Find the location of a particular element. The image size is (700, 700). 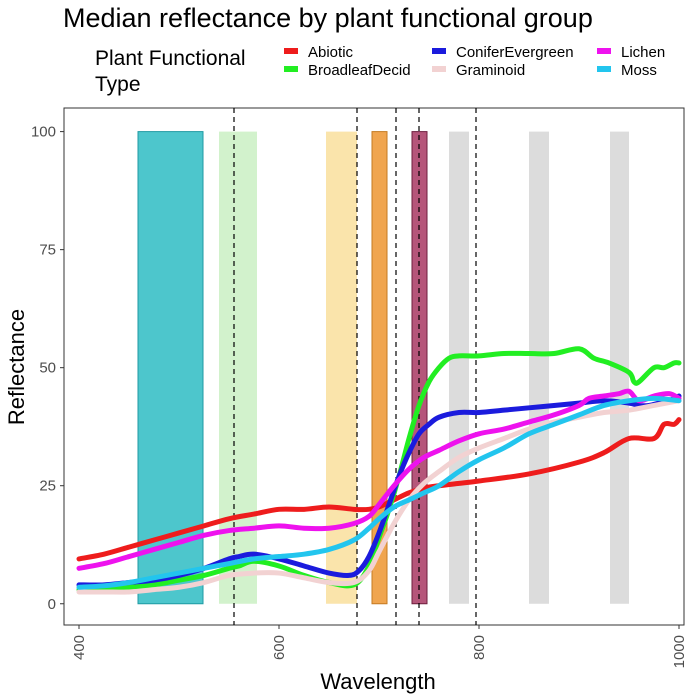

legend-key-lichen is located at coordinates (604, 51).